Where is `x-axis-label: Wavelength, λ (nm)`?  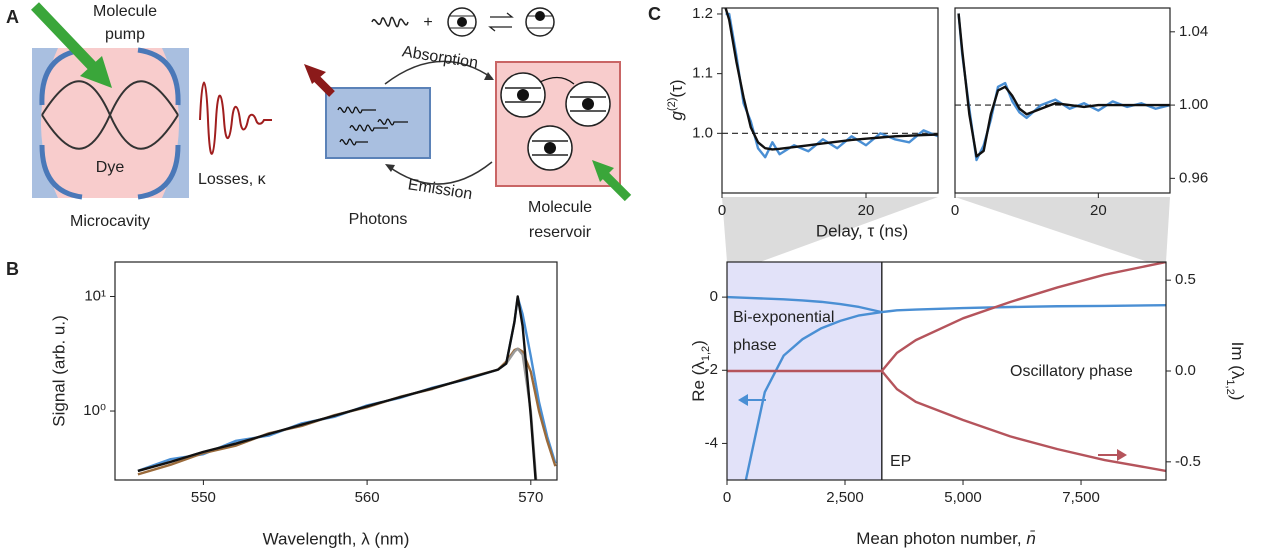 x-axis-label: Wavelength, λ (nm) is located at coordinates (336, 538).